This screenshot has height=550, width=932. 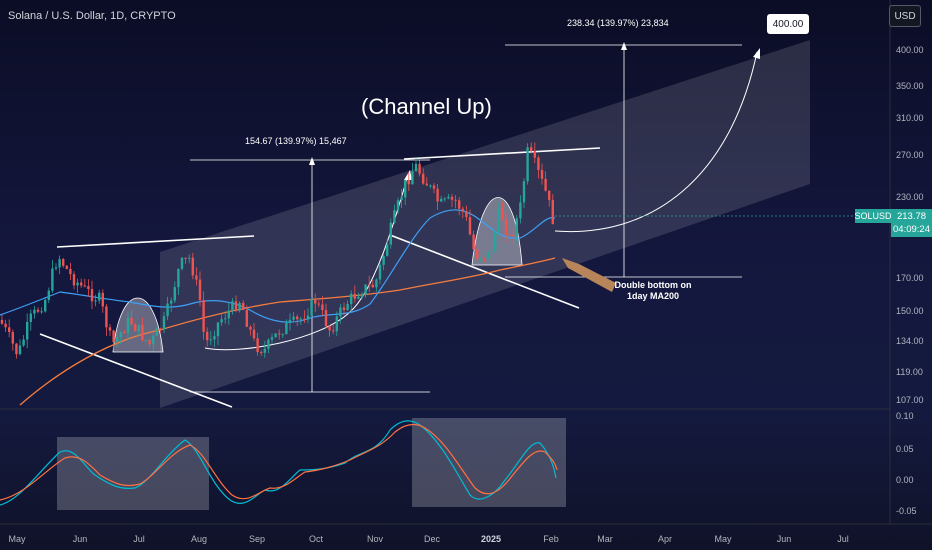 What do you see at coordinates (906, 511) in the screenshot?
I see `indicator-tick: -0.05` at bounding box center [906, 511].